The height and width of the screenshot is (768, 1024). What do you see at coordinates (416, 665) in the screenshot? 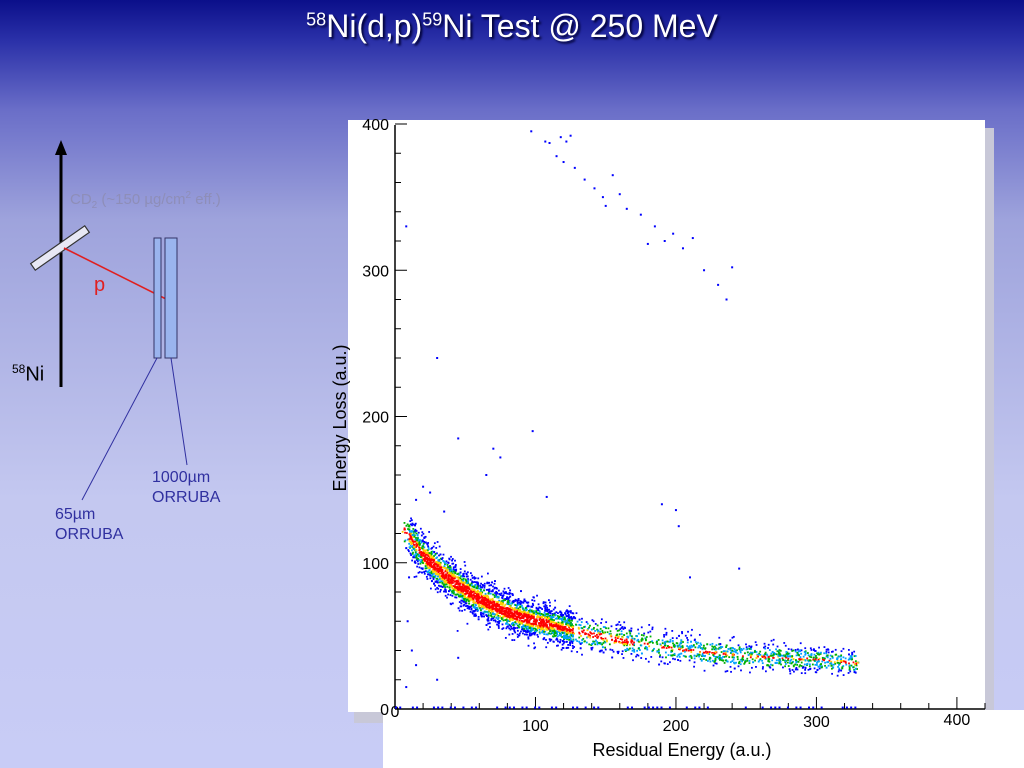
I see `sparse-point` at bounding box center [416, 665].